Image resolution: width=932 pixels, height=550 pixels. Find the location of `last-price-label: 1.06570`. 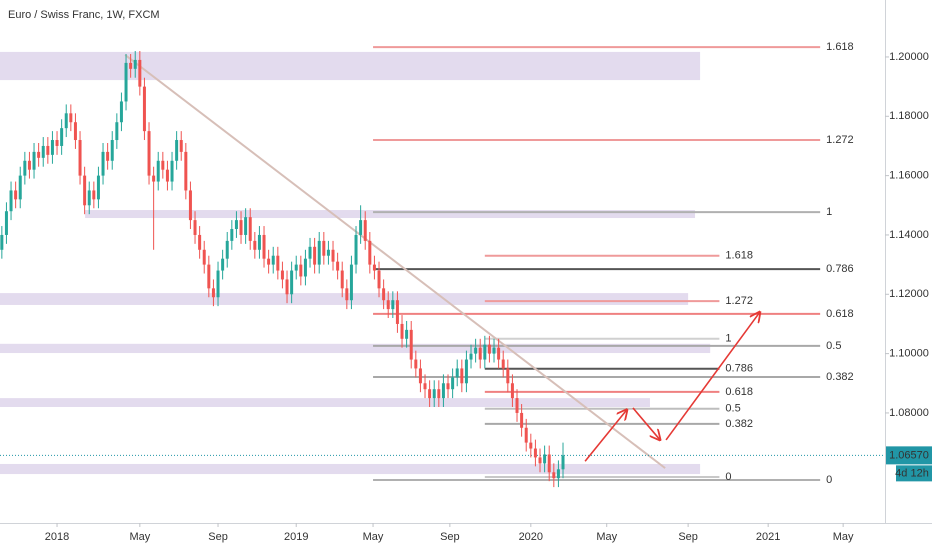

last-price-label: 1.06570 is located at coordinates (909, 455).